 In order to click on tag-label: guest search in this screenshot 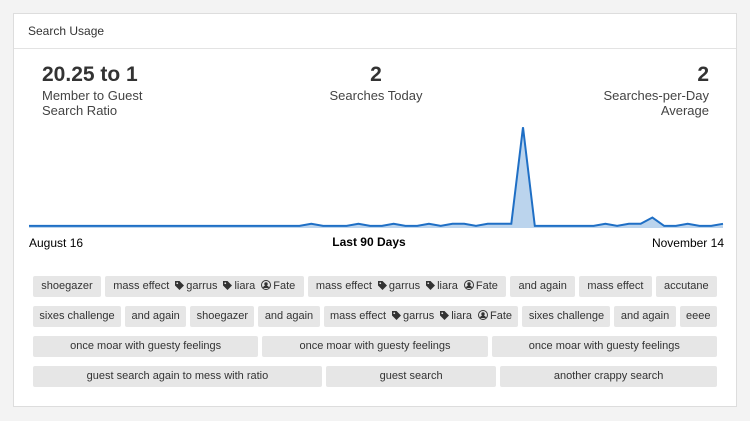, I will do `click(411, 376)`.